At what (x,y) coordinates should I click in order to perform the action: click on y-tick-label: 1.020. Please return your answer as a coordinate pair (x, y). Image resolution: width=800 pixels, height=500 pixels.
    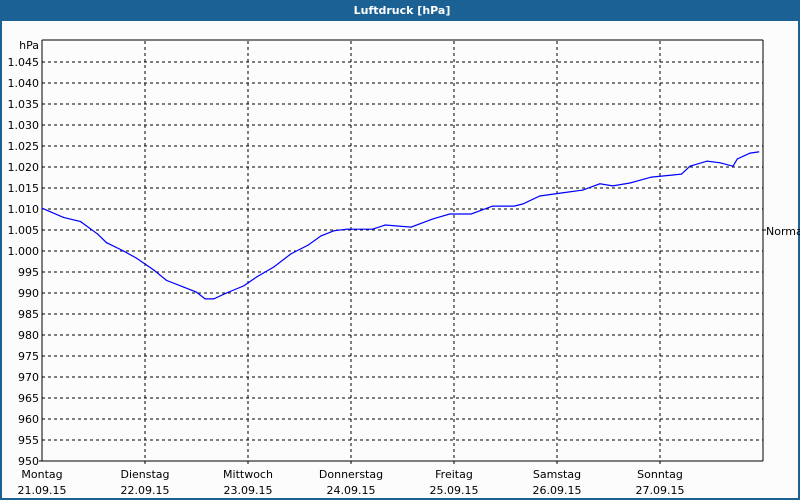
    Looking at the image, I should click on (24, 167).